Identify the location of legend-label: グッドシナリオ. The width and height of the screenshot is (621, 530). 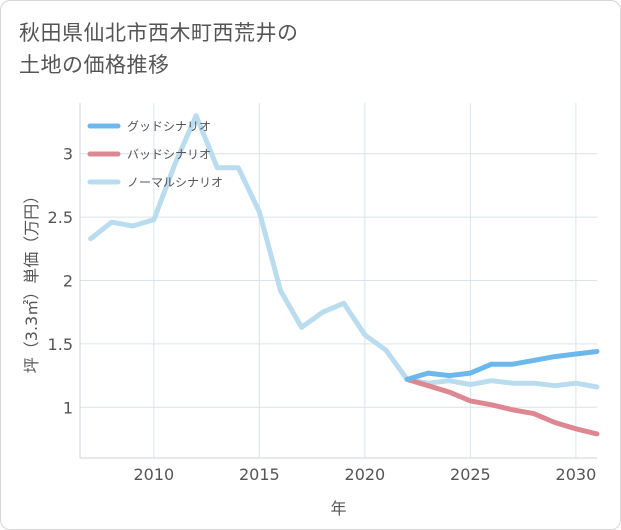
(169, 127).